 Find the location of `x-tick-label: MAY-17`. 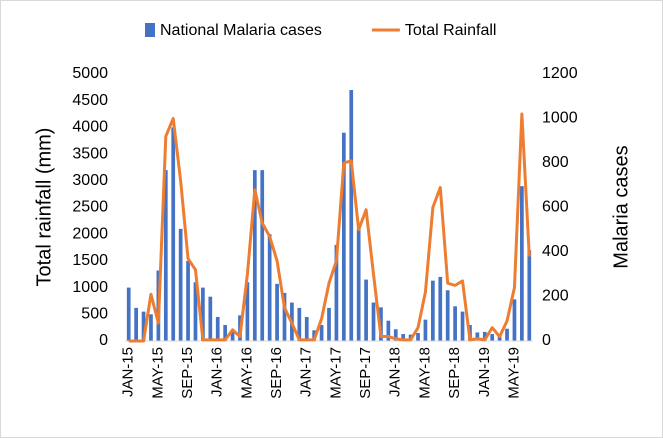

x-tick-label: MAY-17 is located at coordinates (335, 373).